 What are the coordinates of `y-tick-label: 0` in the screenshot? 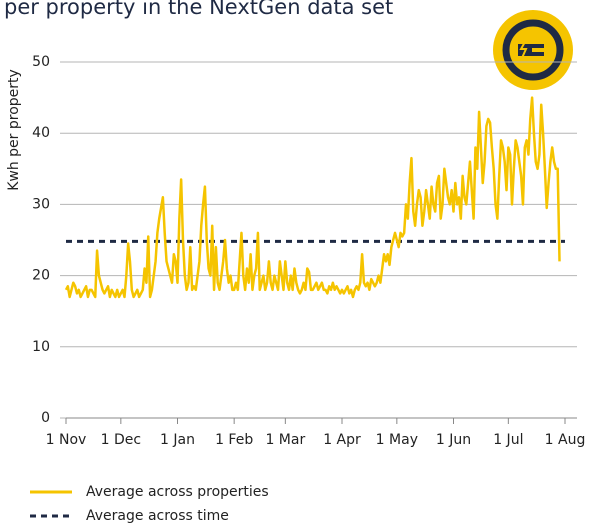 It's located at (45, 418).